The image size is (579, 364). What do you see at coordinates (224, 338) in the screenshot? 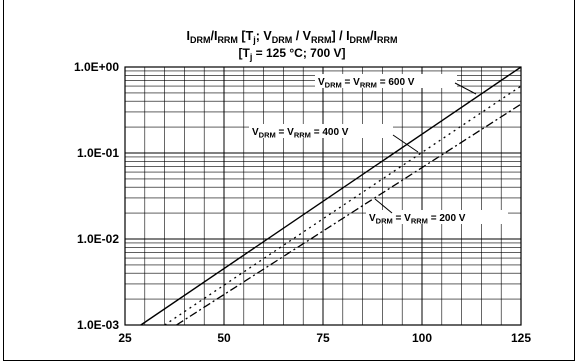
I see `x-tick-label: 50` at bounding box center [224, 338].